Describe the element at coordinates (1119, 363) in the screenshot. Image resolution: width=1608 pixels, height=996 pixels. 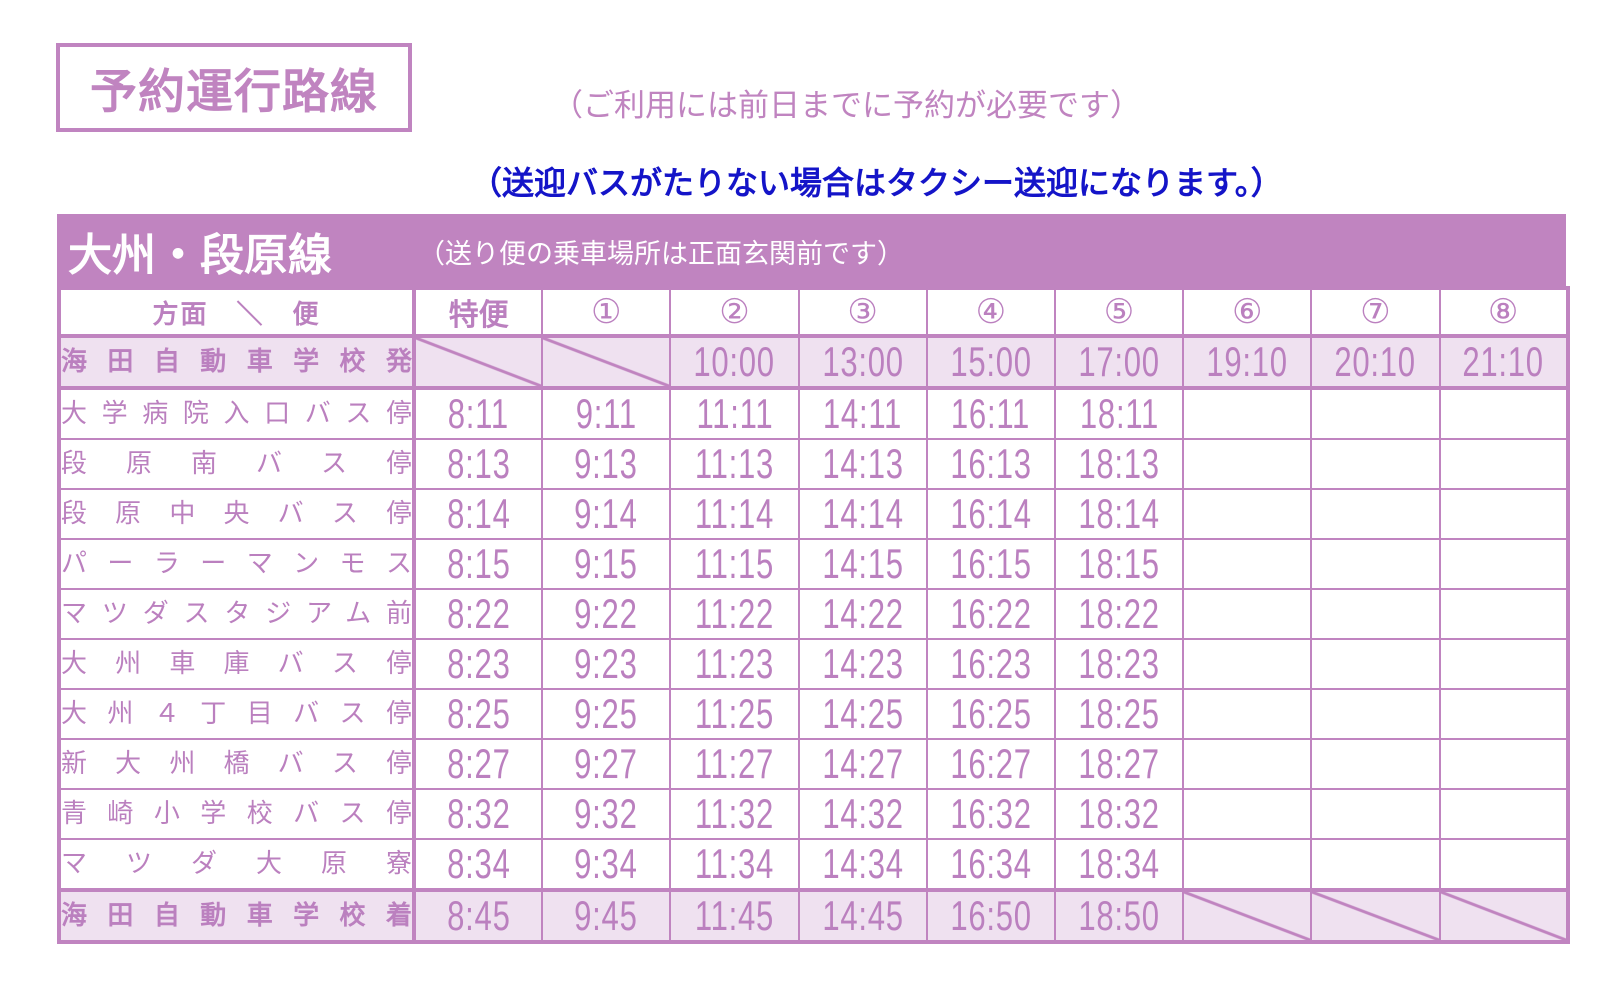
I see `time-cell: 17:00` at that location.